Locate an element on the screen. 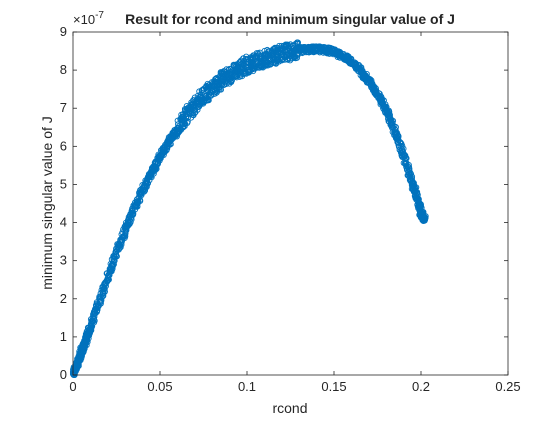  x-tick-label: 0.2 is located at coordinates (421, 386).